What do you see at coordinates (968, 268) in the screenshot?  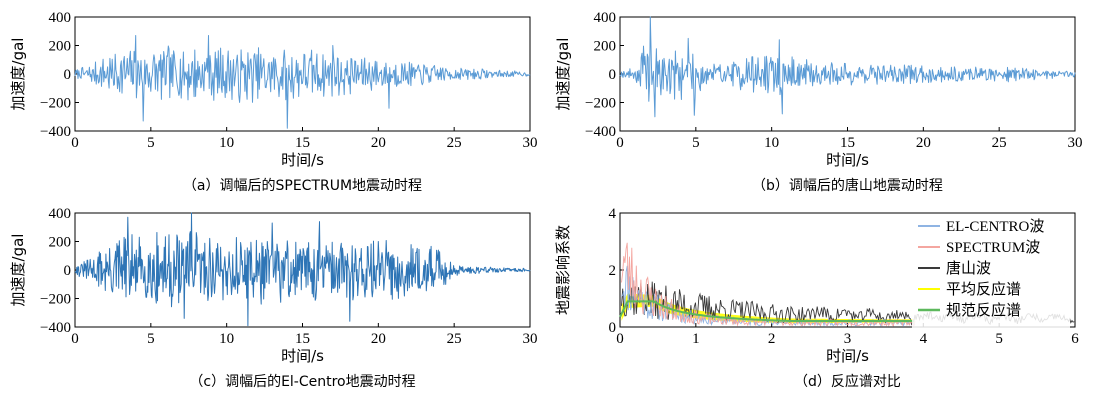 I see `legend-label: 唐山波` at bounding box center [968, 268].